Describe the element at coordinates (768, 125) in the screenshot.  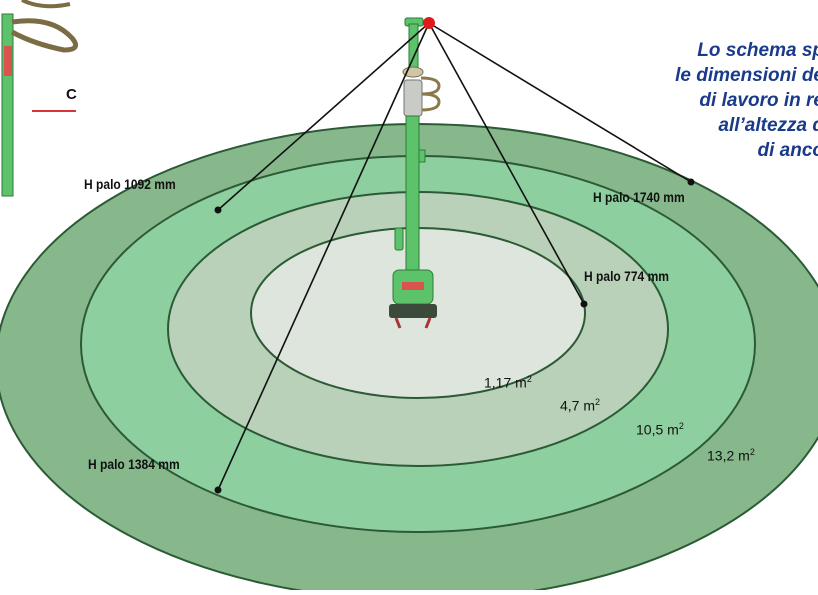
I see `caption-line-4: all’altezza d` at that location.